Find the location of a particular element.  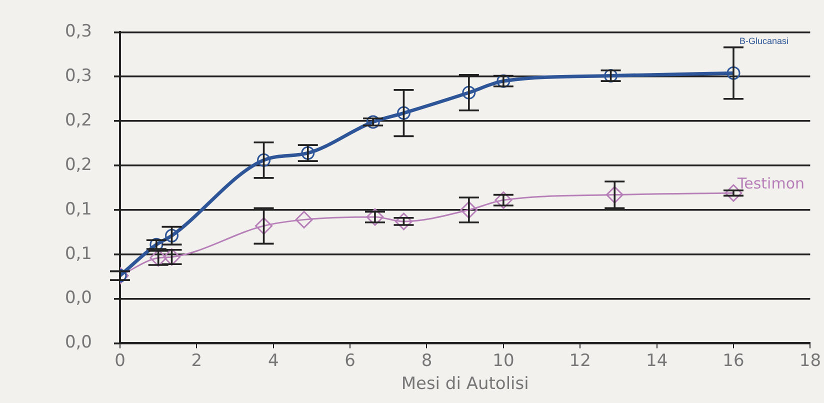

x-tick-label: 18 is located at coordinates (810, 360).